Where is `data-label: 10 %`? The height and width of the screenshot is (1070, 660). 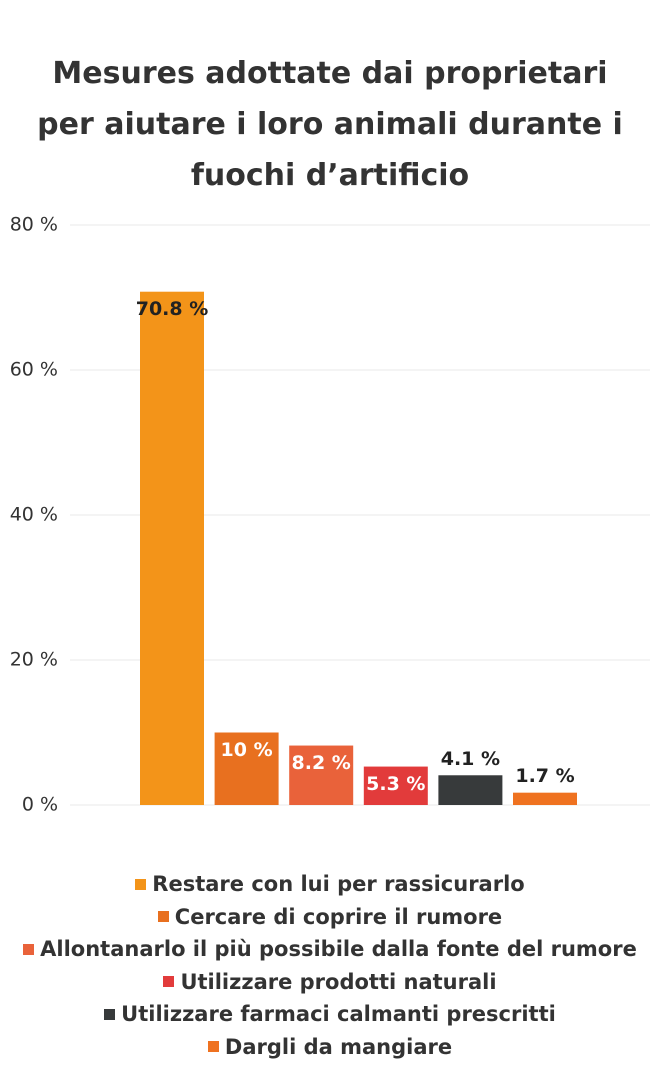 data-label: 10 % is located at coordinates (247, 750).